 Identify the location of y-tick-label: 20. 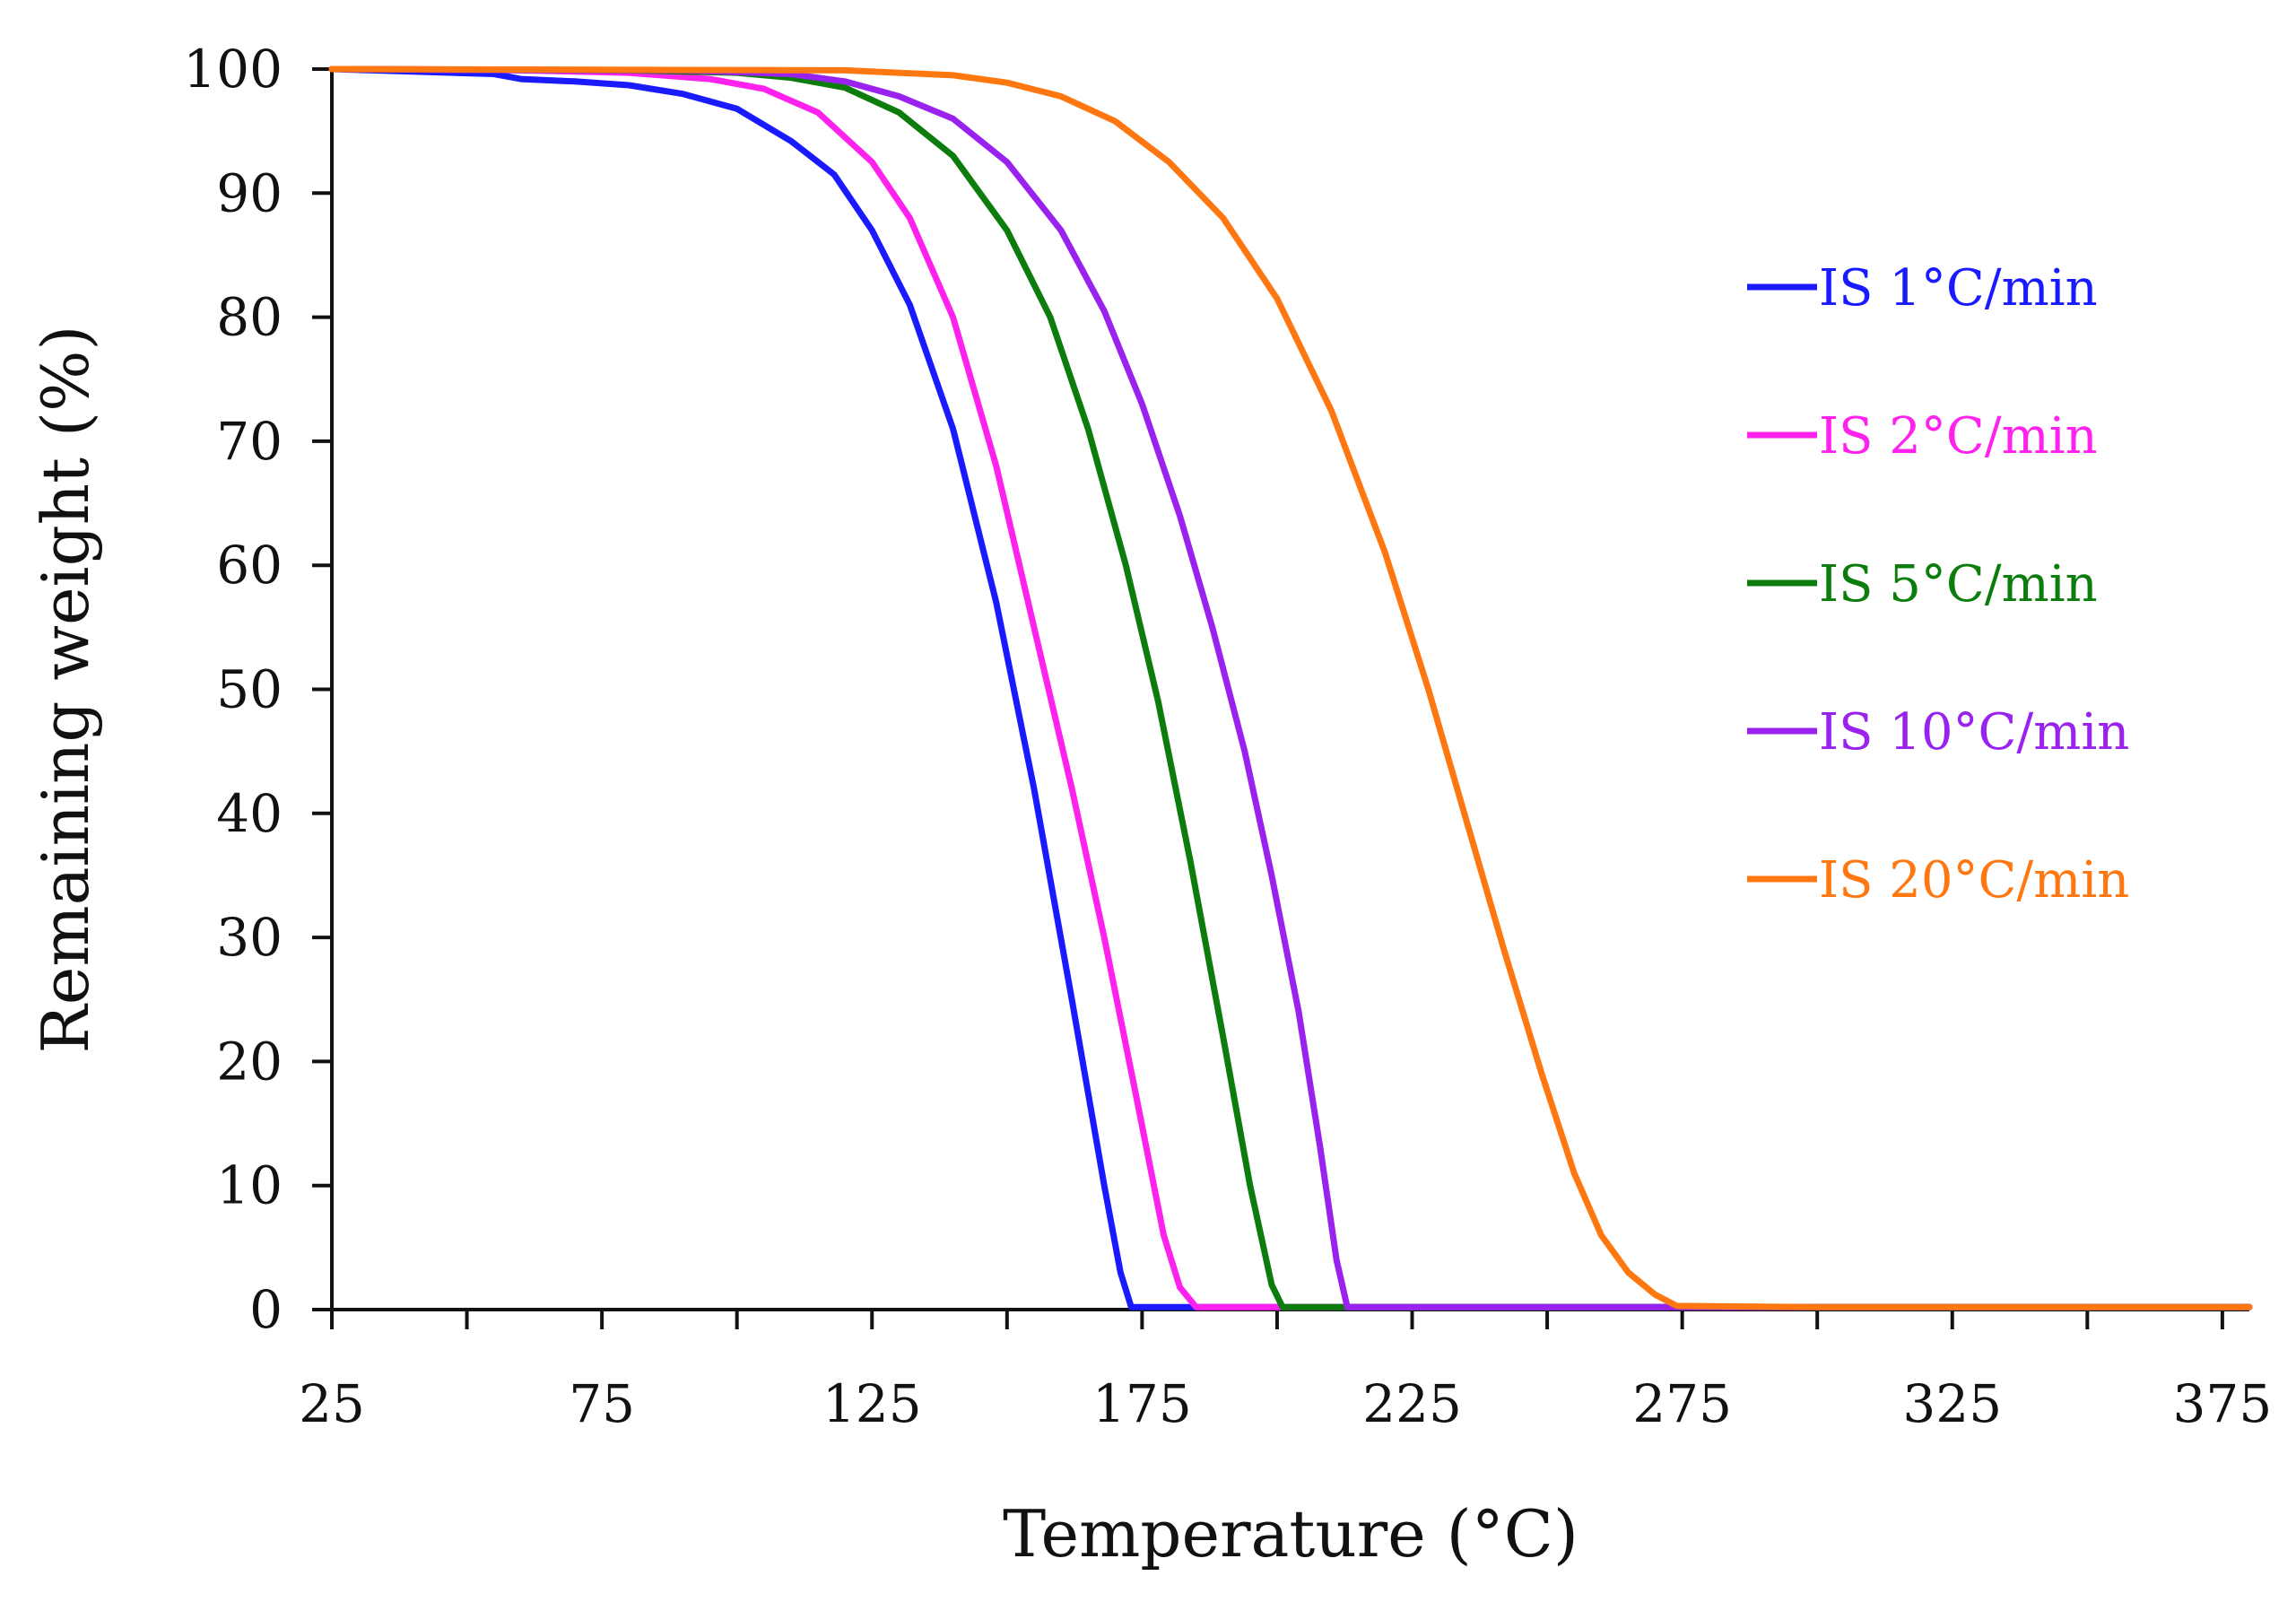
(249, 1062).